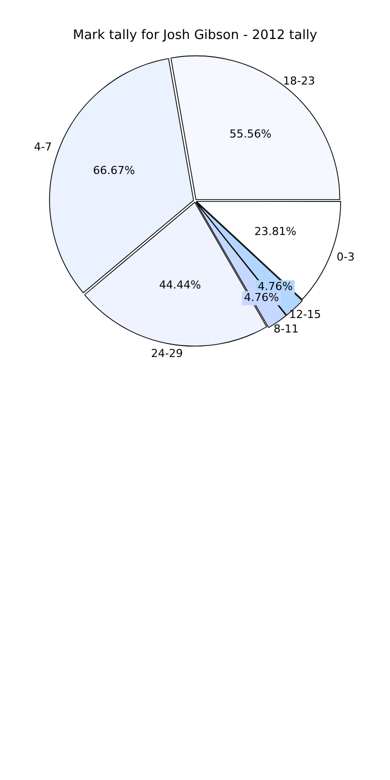 Image resolution: width=390 pixels, height=780 pixels. What do you see at coordinates (250, 134) in the screenshot?
I see `data-label: 55.56%` at bounding box center [250, 134].